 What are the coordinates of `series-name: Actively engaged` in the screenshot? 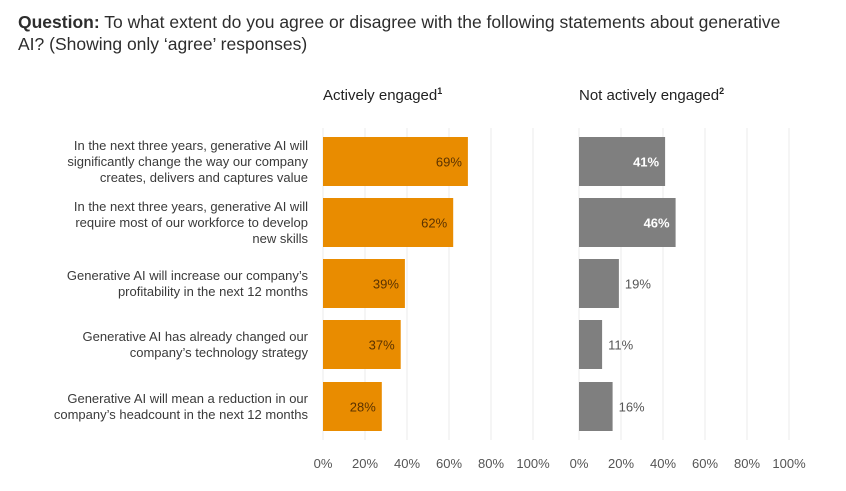 It's located at (380, 95).